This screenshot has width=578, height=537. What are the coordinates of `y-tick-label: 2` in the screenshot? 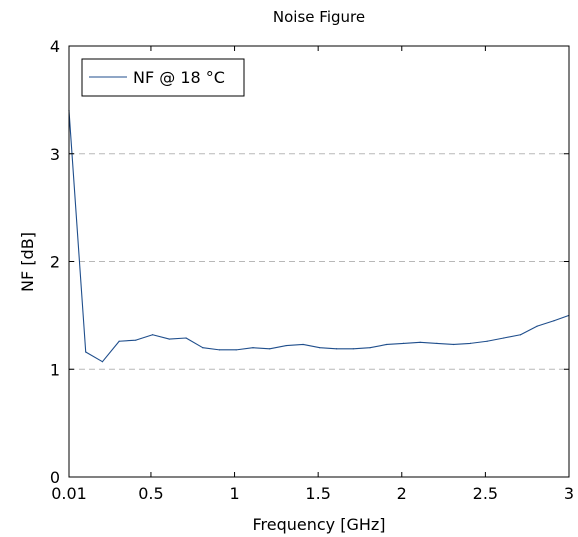 It's located at (55, 262).